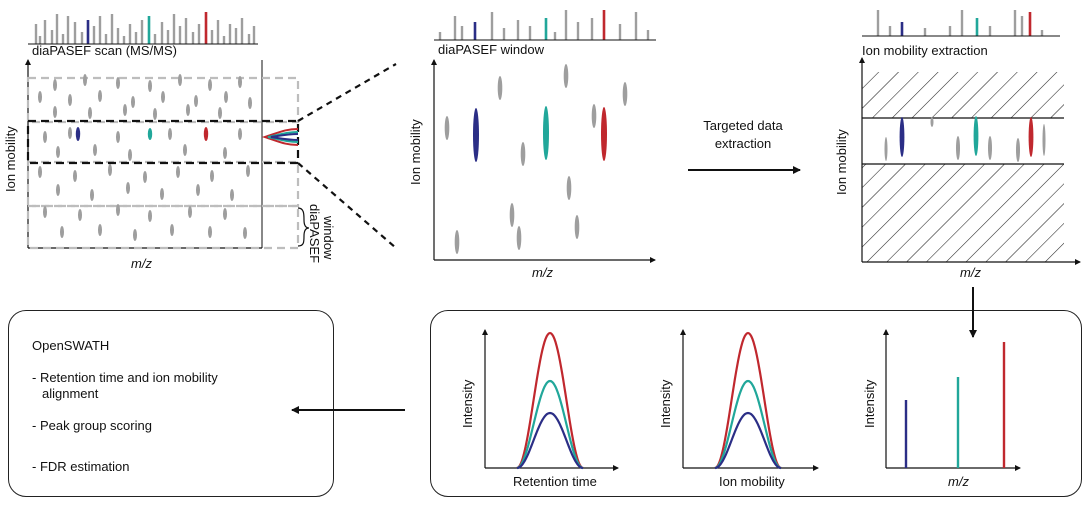  Describe the element at coordinates (752, 481) in the screenshot. I see `im-plot-x-label: Ion mobility` at that location.